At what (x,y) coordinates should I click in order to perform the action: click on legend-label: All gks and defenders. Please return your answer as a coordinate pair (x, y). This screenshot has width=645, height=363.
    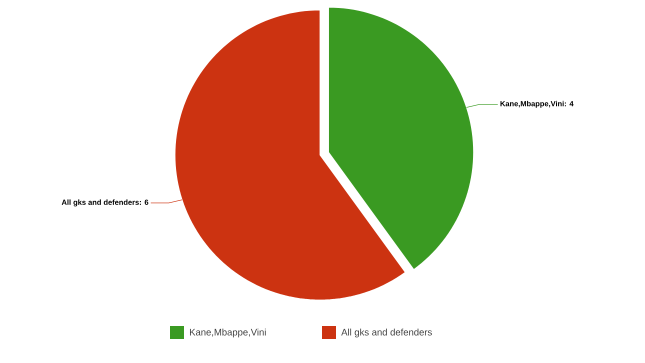
    Looking at the image, I should click on (386, 333).